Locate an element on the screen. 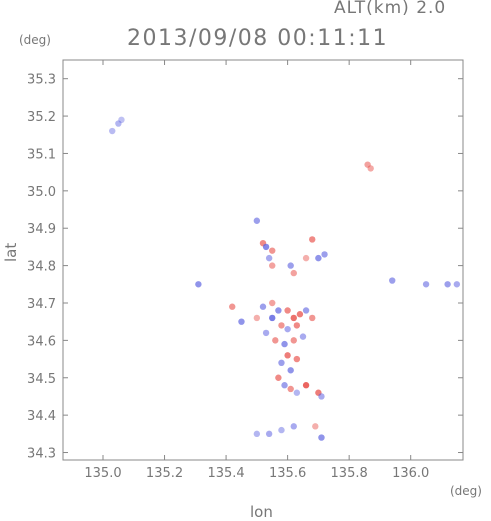  x-tick-label: 135.0 is located at coordinates (102, 473).